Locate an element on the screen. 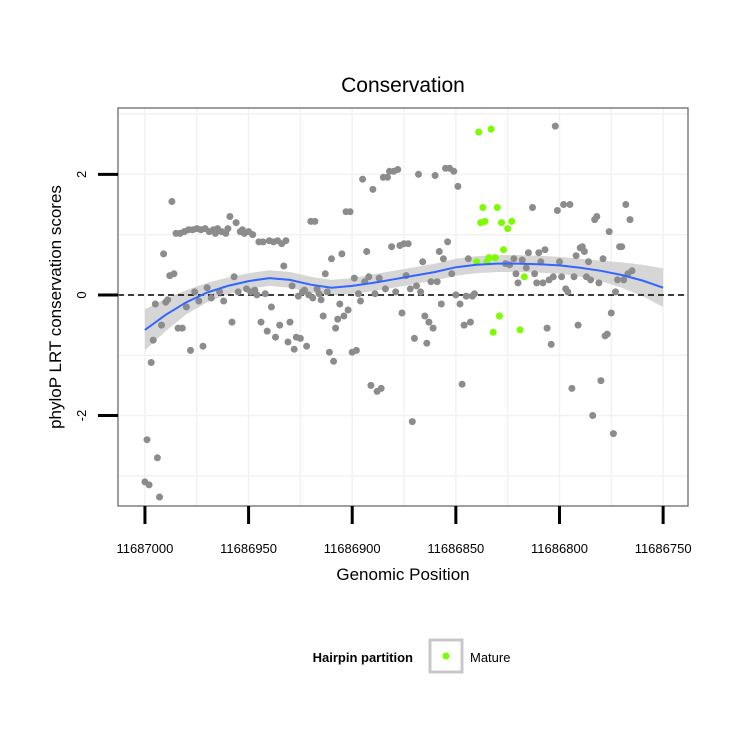  x-tick-label-5: 11686750 is located at coordinates (663, 548).